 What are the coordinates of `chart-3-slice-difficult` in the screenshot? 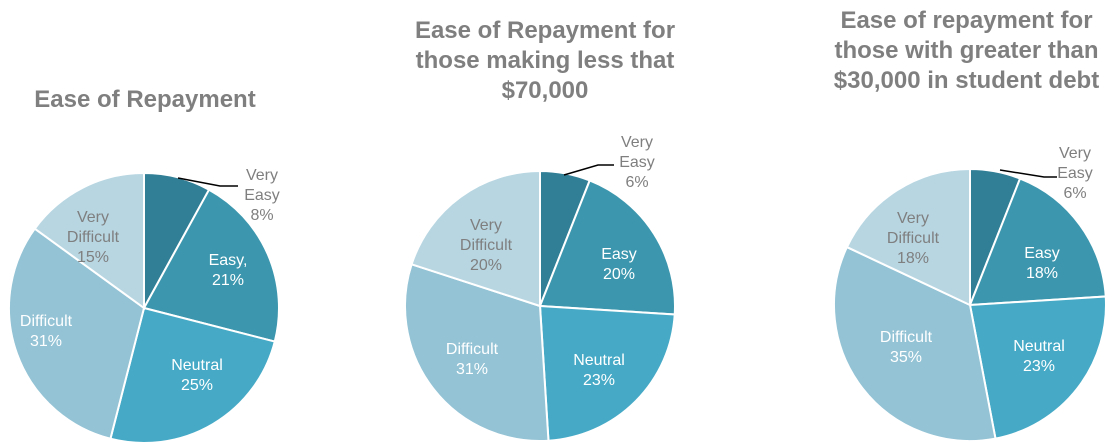 It's located at (915, 343).